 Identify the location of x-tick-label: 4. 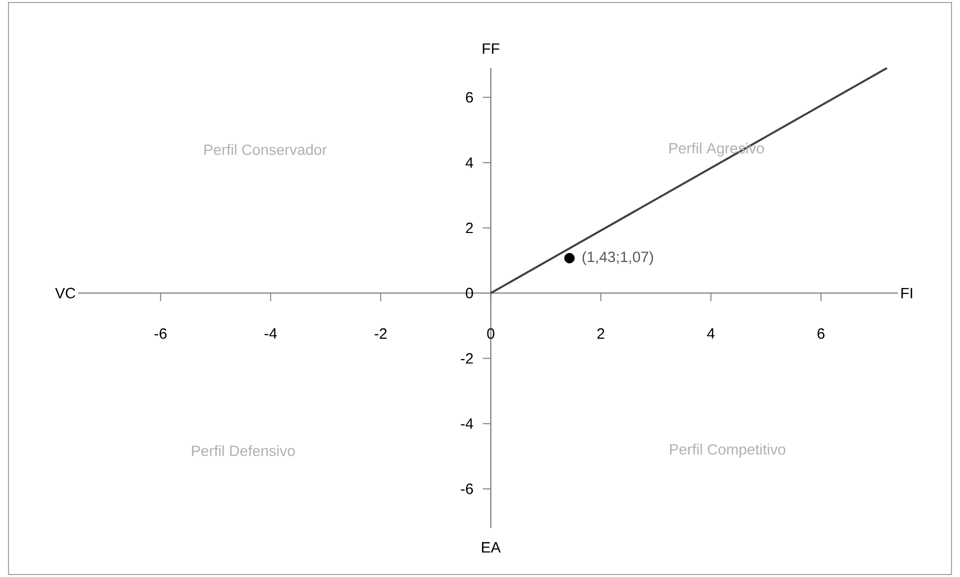
(711, 333).